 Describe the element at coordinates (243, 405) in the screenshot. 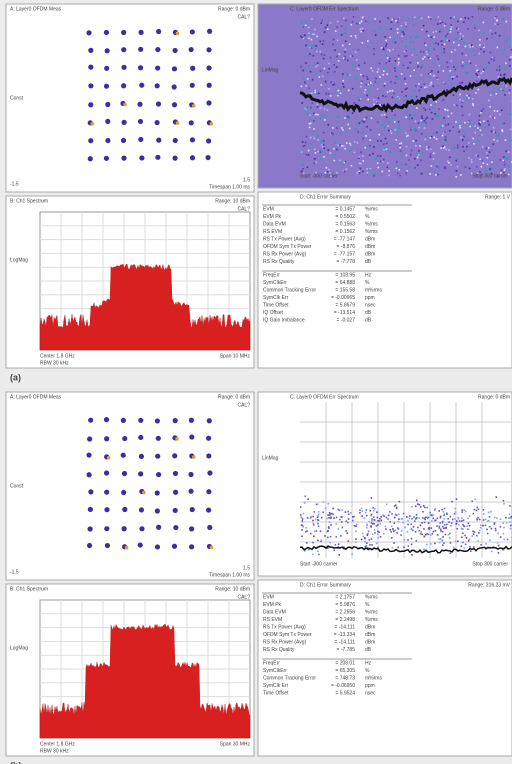

I see `box-tag: CAL?` at that location.